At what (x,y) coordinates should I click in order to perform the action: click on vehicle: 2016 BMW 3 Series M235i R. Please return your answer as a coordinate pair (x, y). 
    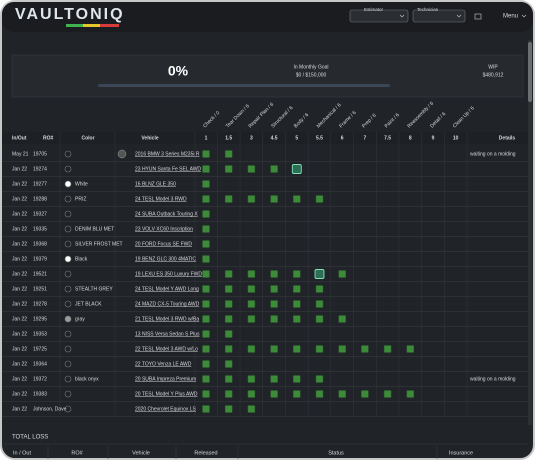
    Looking at the image, I should click on (167, 154).